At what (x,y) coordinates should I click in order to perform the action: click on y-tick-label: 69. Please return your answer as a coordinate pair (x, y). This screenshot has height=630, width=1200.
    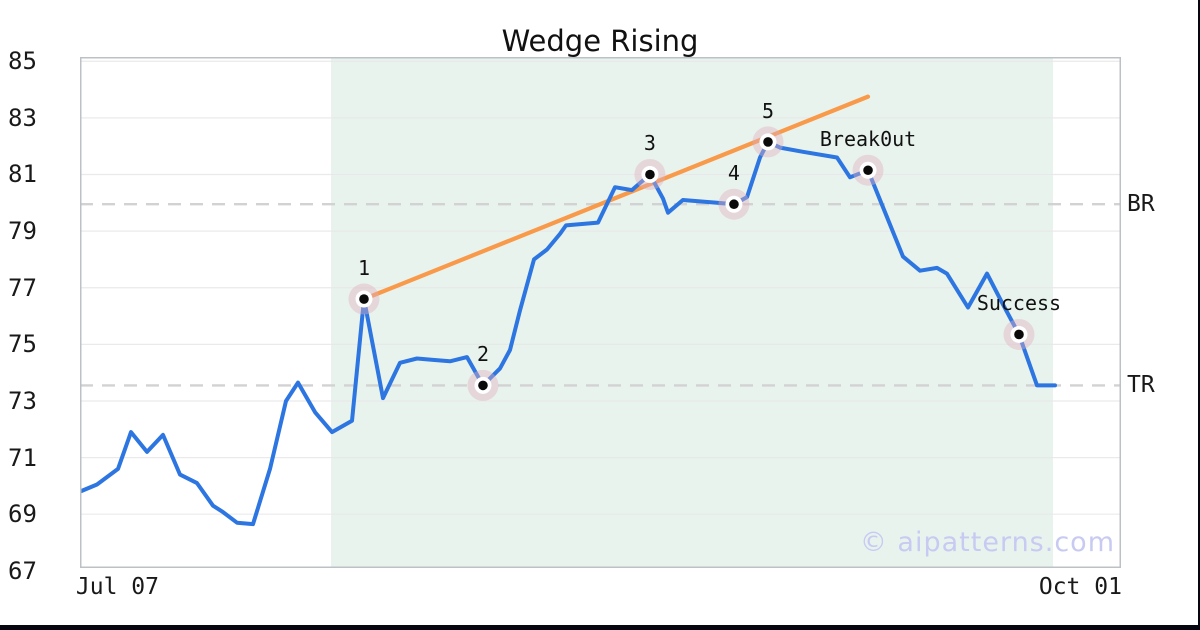
    Looking at the image, I should click on (22, 514).